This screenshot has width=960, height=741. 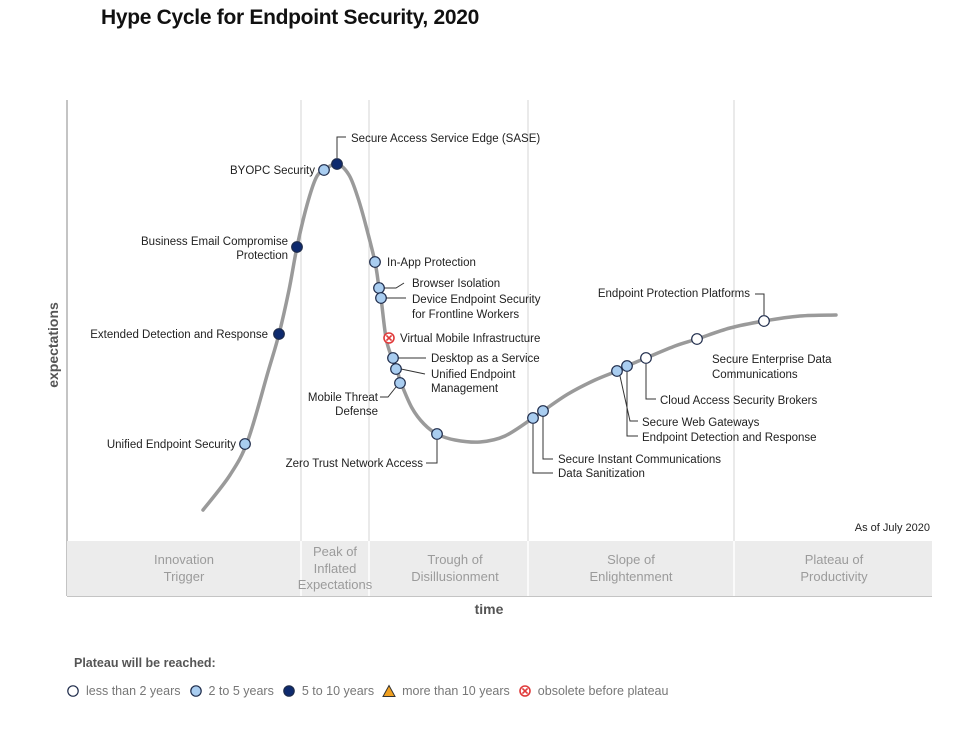 What do you see at coordinates (445, 139) in the screenshot?
I see `technology-label: Secure Access Service Edge (SASE)` at bounding box center [445, 139].